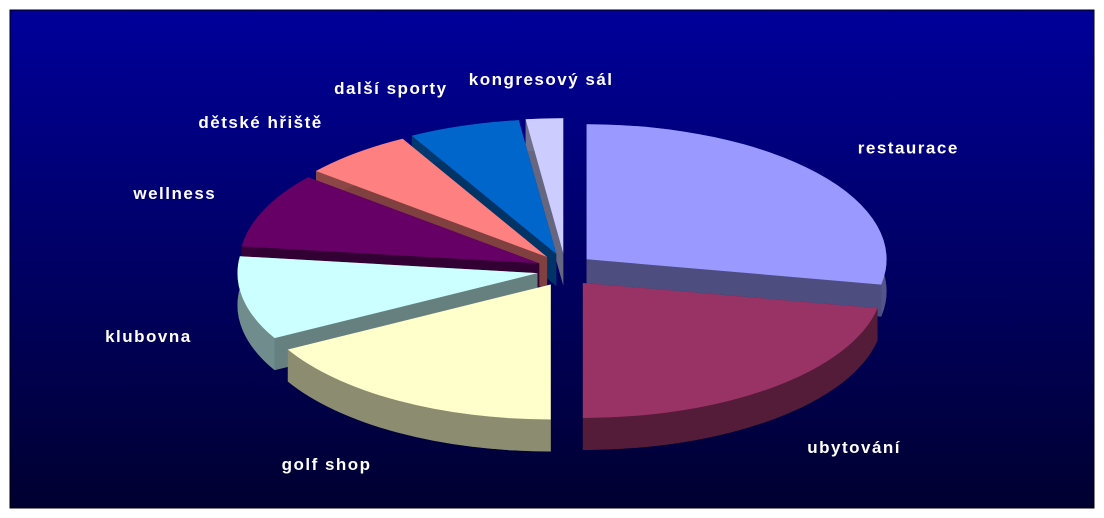 This screenshot has height=518, width=1104. Describe the element at coordinates (854, 447) in the screenshot. I see `slice-label: ubytování` at that location.